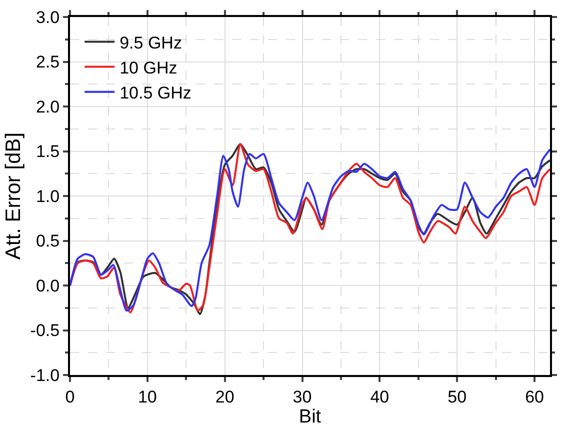 This screenshot has height=428, width=565. Describe the element at coordinates (147, 396) in the screenshot. I see `x-tick-label: 10` at that location.